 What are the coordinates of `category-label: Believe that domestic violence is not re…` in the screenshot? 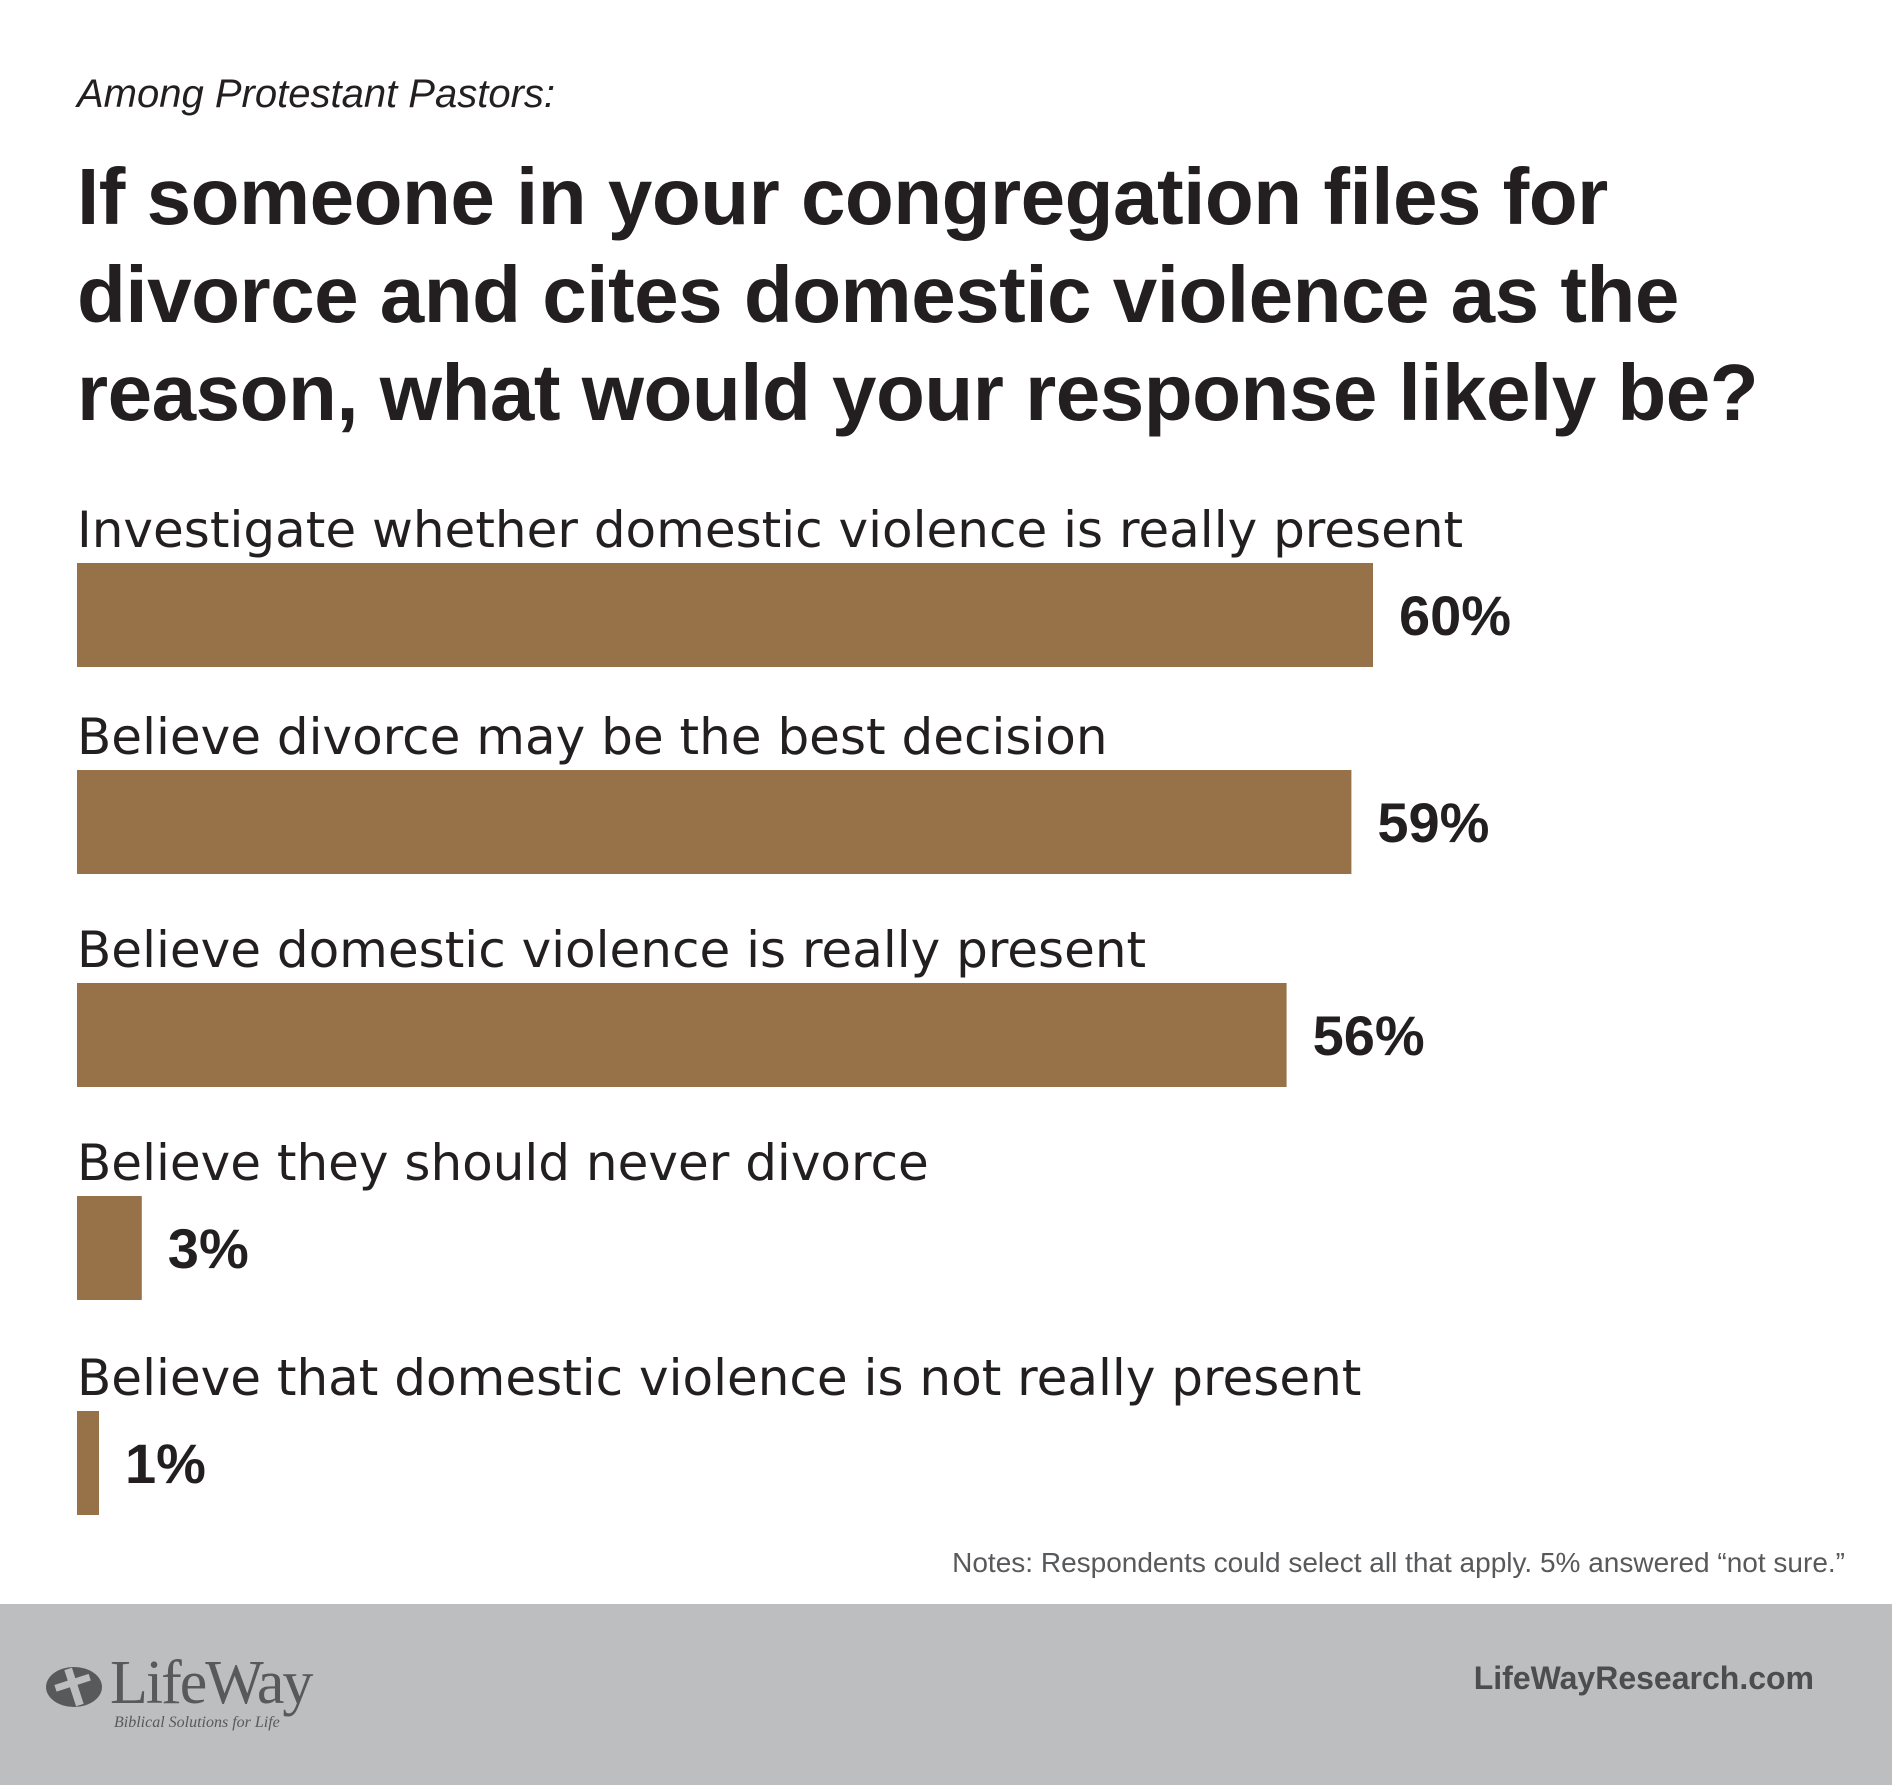 It's located at (719, 1378).